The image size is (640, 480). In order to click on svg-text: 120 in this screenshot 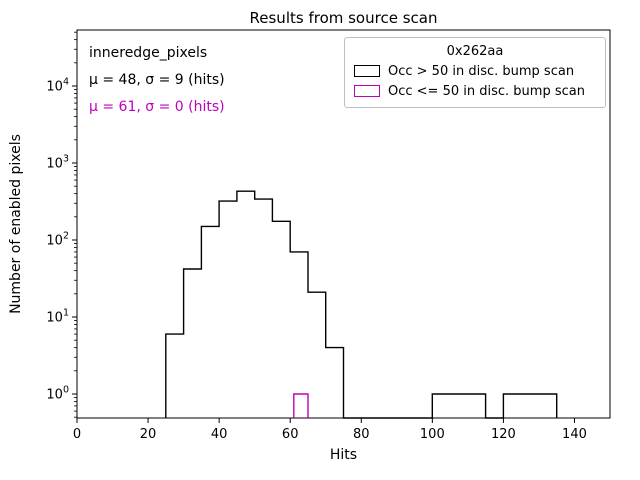, I will do `click(503, 434)`.